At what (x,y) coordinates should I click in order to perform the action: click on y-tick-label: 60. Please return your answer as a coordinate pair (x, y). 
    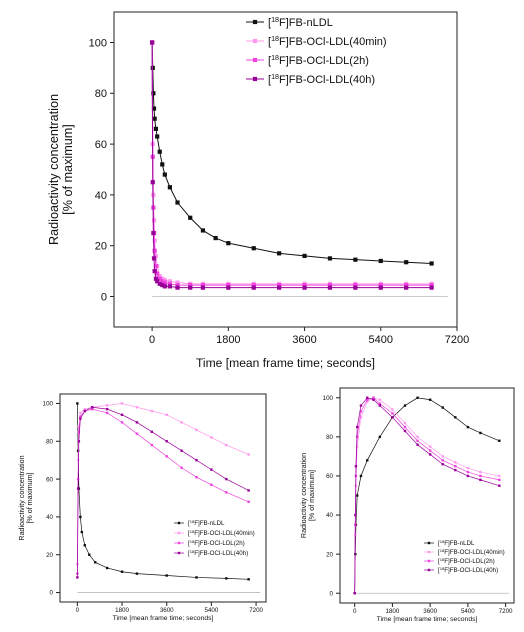
    Looking at the image, I should click on (329, 476).